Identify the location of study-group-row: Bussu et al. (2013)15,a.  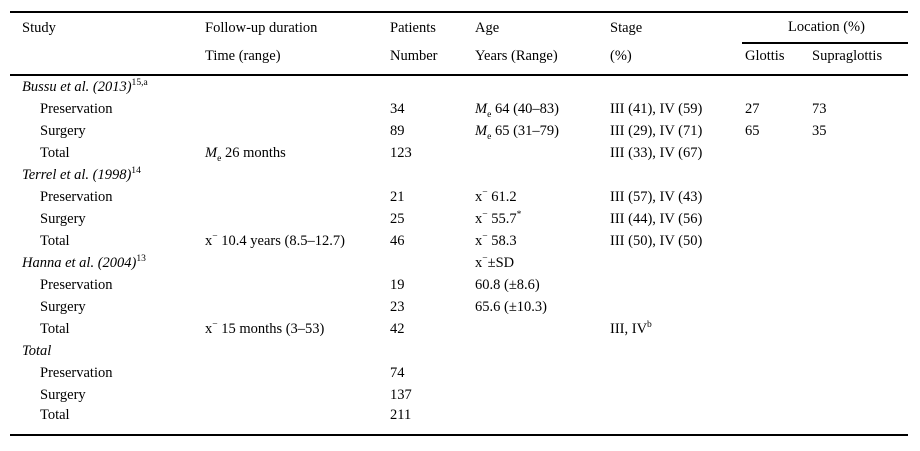
(459, 87).